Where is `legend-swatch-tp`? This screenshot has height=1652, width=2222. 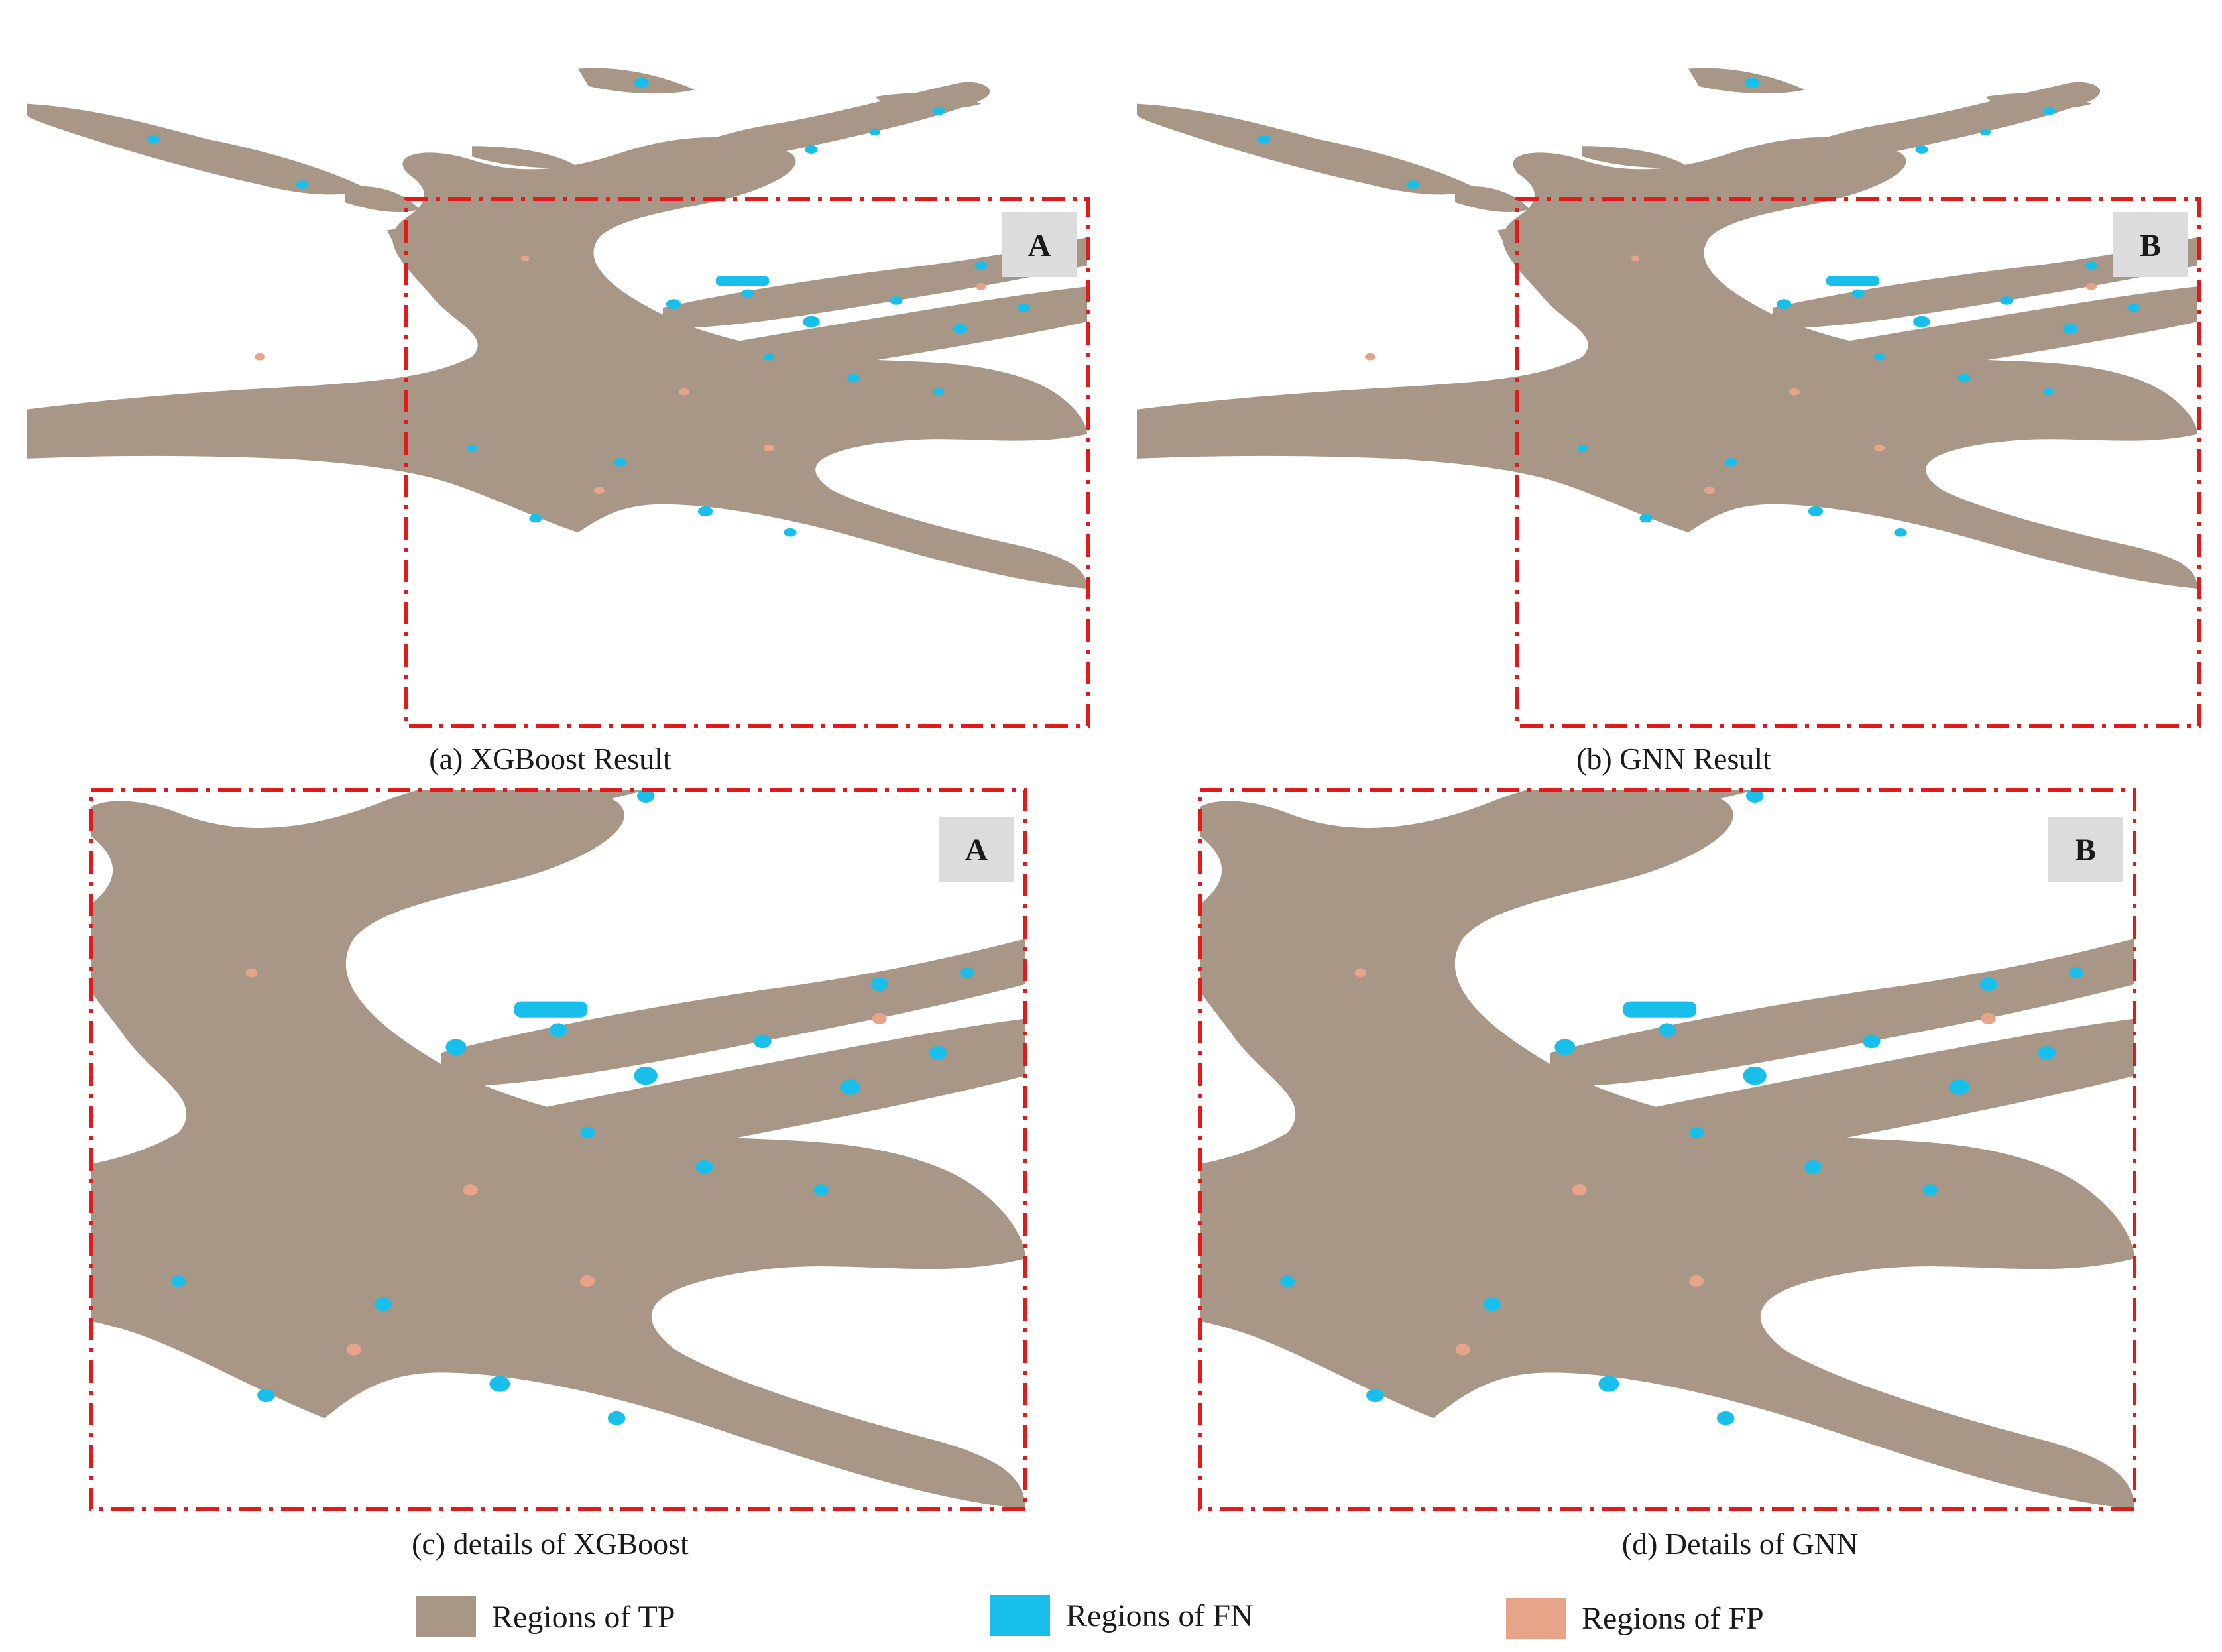 legend-swatch-tp is located at coordinates (446, 1616).